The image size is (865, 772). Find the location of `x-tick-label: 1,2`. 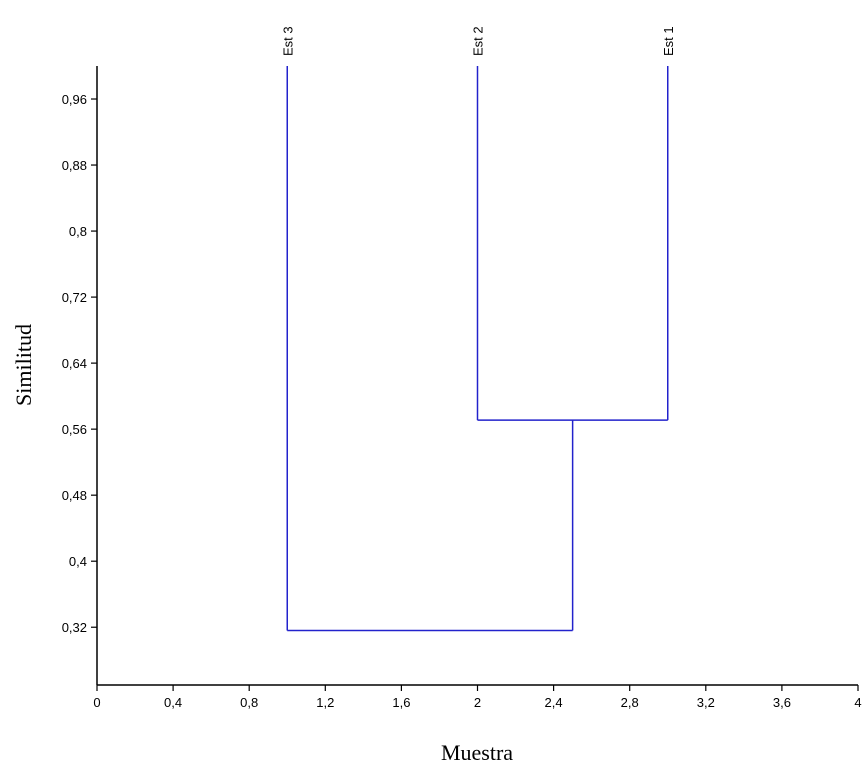

x-tick-label: 1,2 is located at coordinates (325, 702).